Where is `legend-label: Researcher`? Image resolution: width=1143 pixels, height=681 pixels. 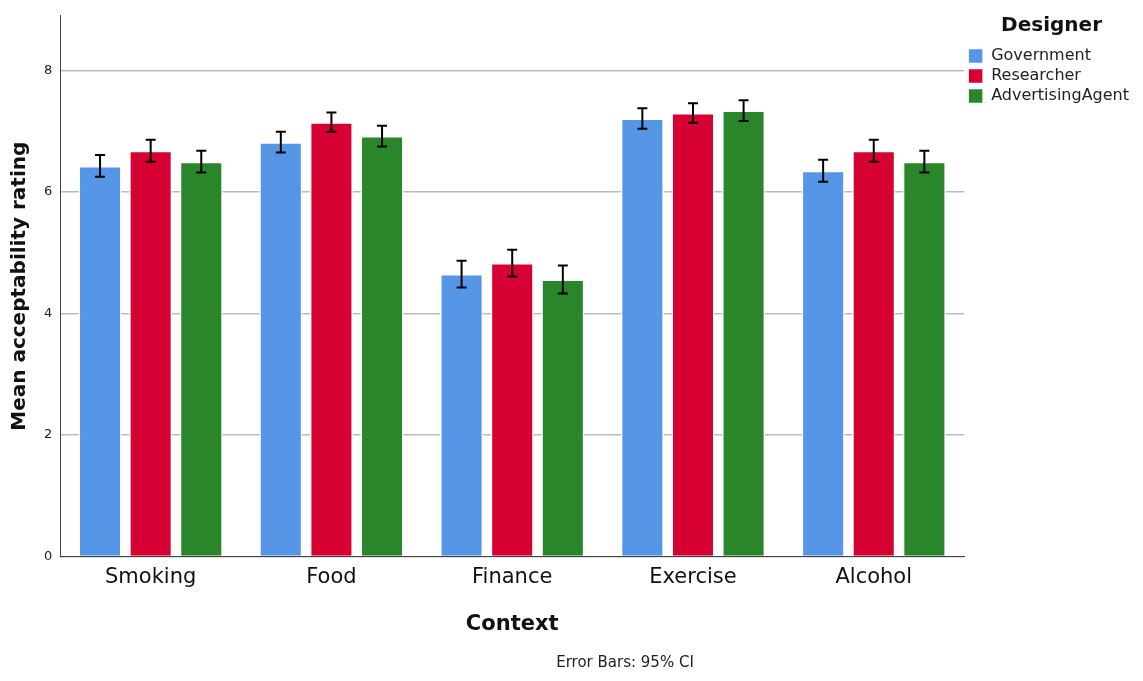
legend-label: Researcher is located at coordinates (1036, 75).